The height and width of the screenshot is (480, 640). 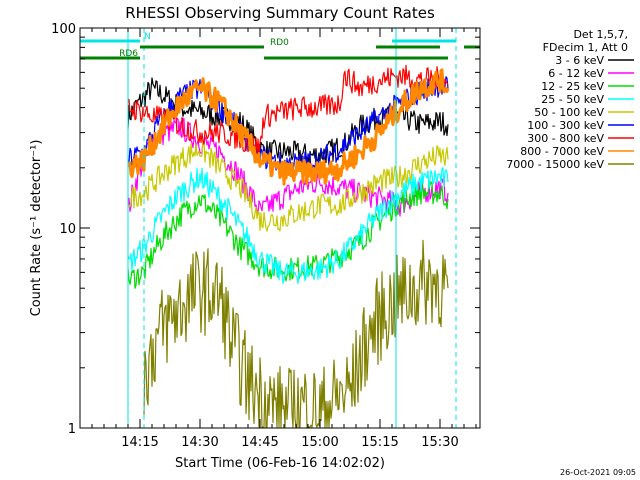 What do you see at coordinates (555, 164) in the screenshot?
I see `legend-label-9: 7000 - 15000 keV` at bounding box center [555, 164].